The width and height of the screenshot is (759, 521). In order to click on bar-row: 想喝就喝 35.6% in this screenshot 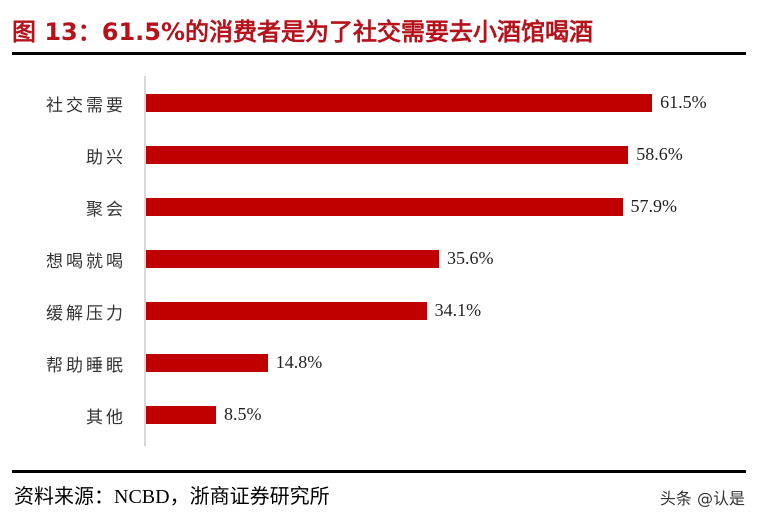, I will do `click(379, 260)`.